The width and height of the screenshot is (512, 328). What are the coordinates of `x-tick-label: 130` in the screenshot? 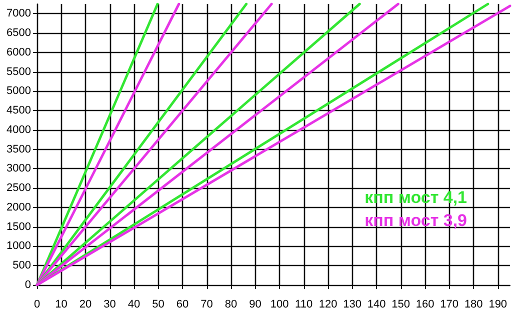 It's located at (352, 304).